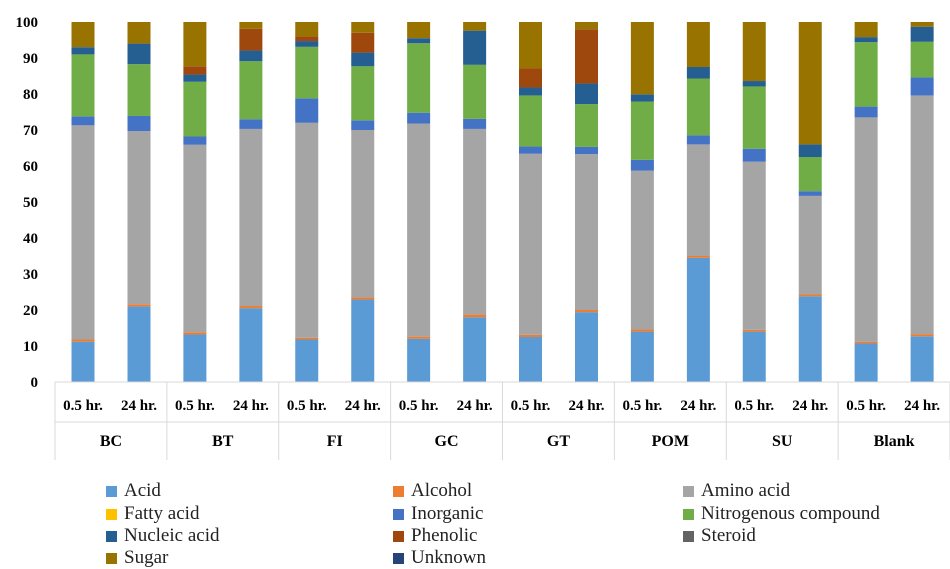 The image size is (950, 569). I want to click on x-group-label: POM, so click(670, 441).